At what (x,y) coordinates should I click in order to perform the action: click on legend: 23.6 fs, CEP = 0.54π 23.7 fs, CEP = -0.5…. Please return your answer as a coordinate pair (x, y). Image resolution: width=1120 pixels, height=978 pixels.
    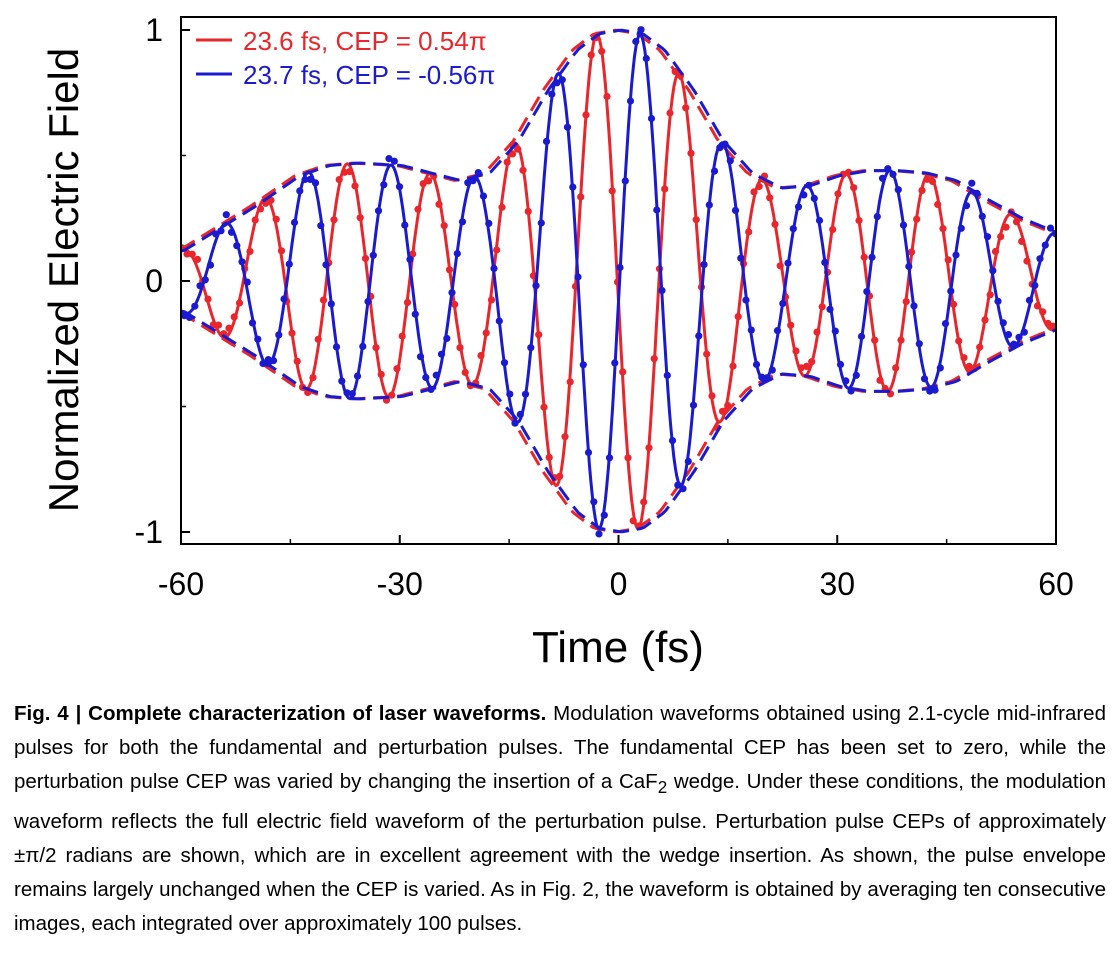
    Looking at the image, I should click on (345, 58).